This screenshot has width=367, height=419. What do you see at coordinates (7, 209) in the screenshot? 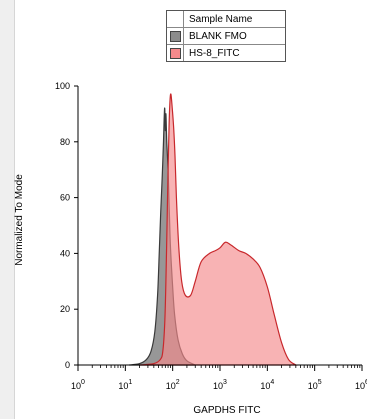
I see `window-frame-left` at bounding box center [7, 209].